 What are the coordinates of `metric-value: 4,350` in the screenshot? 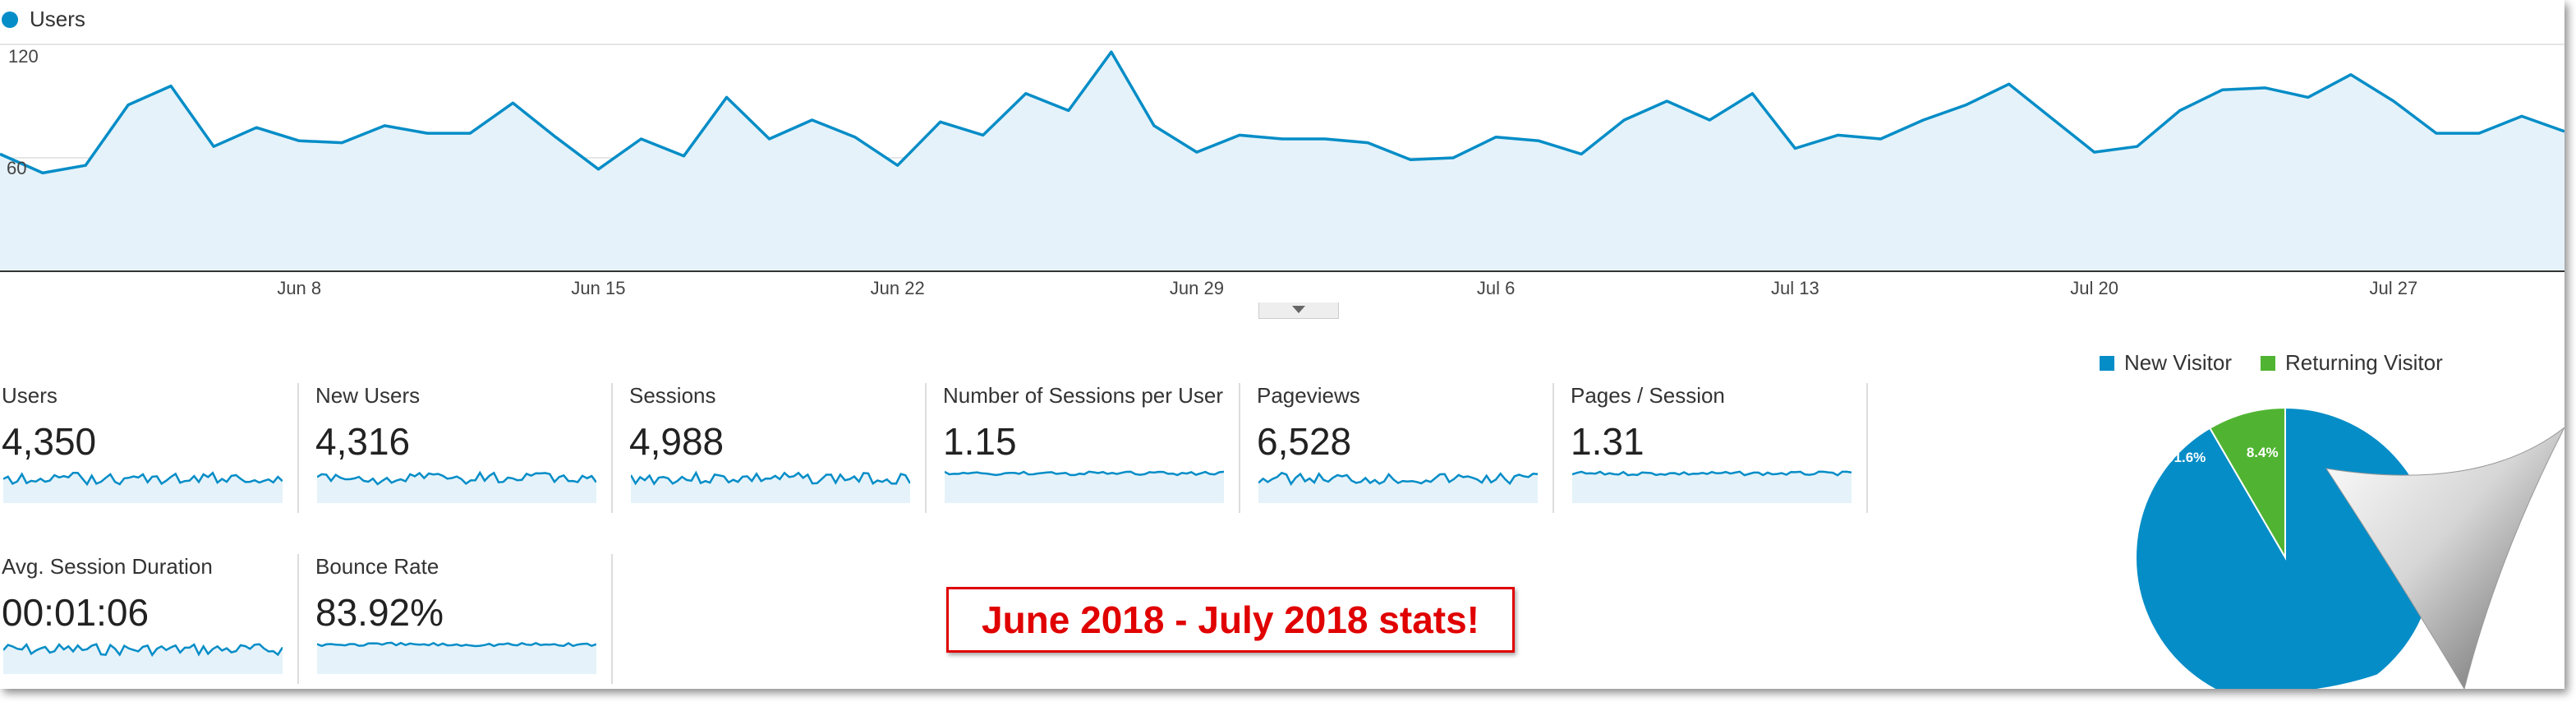 It's located at (49, 441).